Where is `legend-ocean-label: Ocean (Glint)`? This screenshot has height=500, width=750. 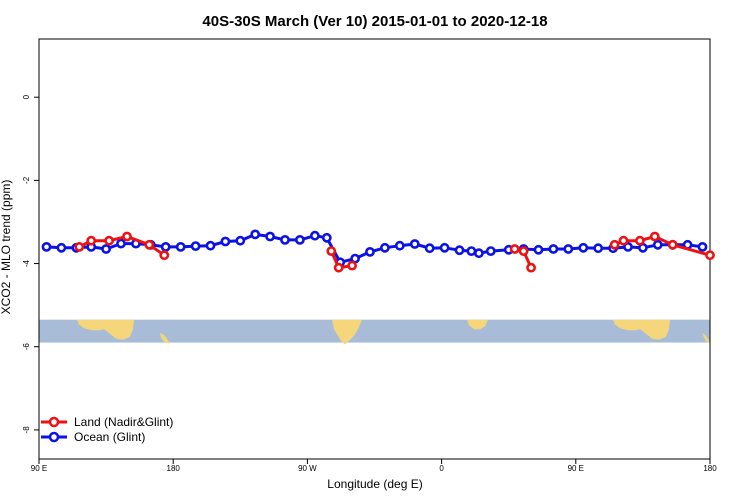
legend-ocean-label: Ocean (Glint) is located at coordinates (109, 437).